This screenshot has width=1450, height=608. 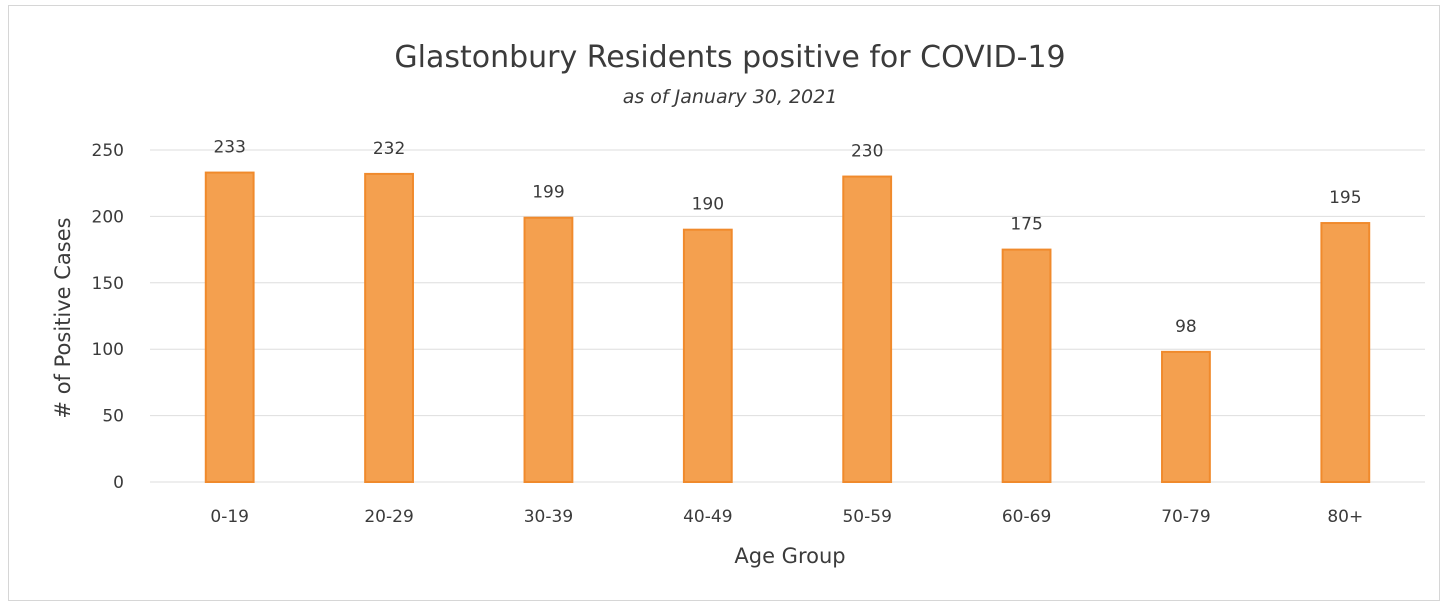 I want to click on data-label: 175, so click(x=1026, y=225).